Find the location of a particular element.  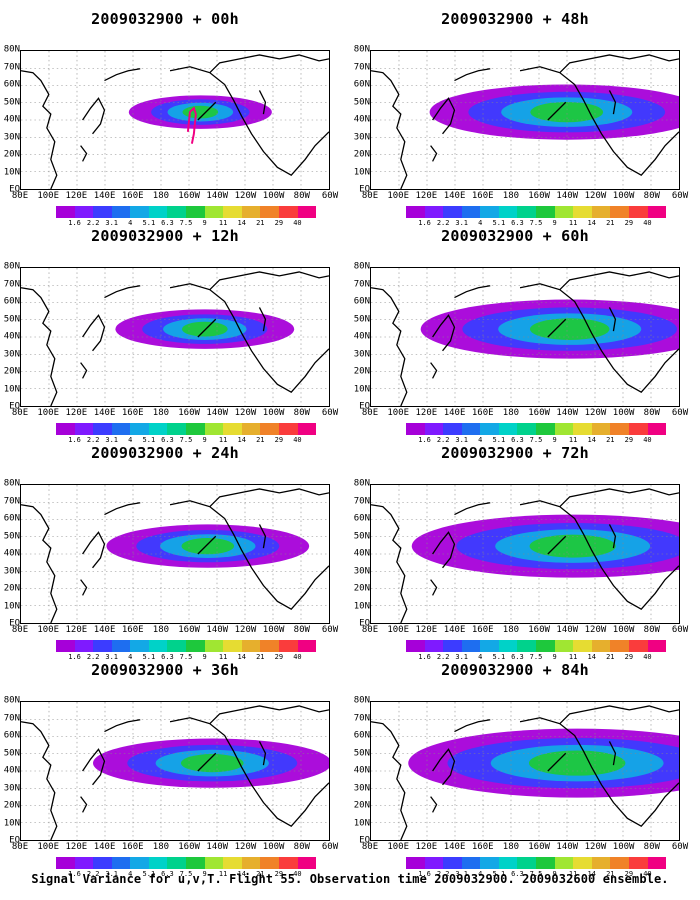

latitude-tick-label: 30N is located at coordinates (11, 571).